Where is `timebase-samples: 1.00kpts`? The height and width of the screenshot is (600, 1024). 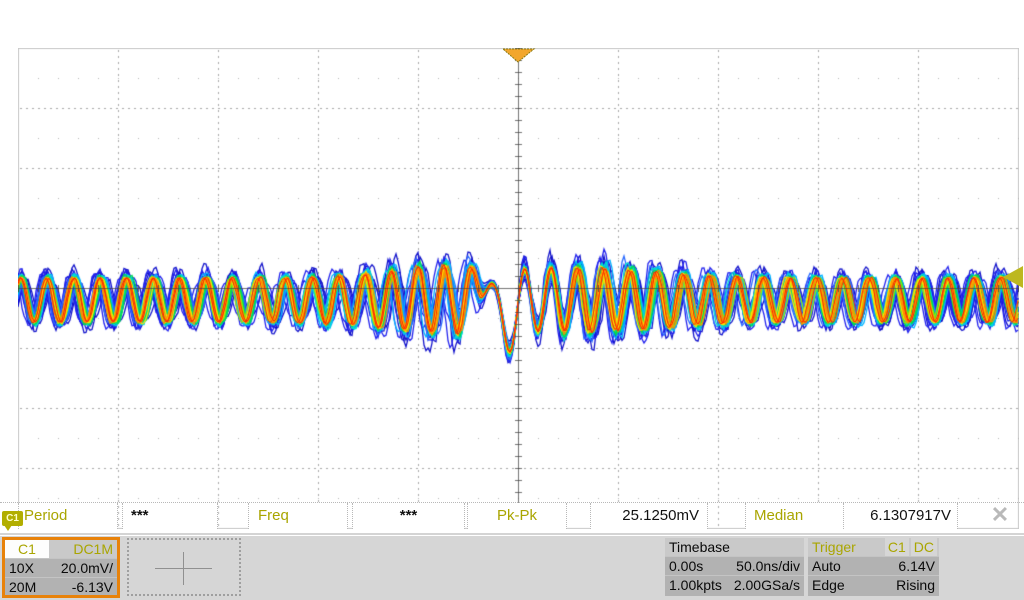 timebase-samples: 1.00kpts is located at coordinates (695, 585).